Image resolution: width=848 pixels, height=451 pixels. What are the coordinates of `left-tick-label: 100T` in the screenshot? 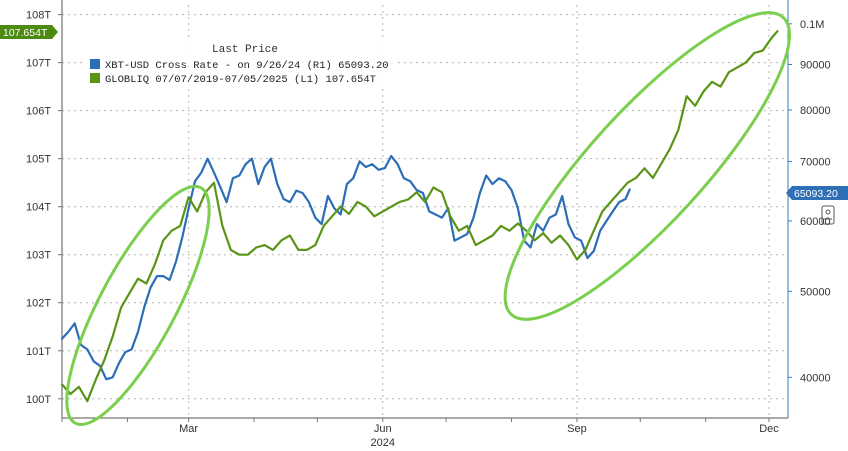 It's located at (38, 400).